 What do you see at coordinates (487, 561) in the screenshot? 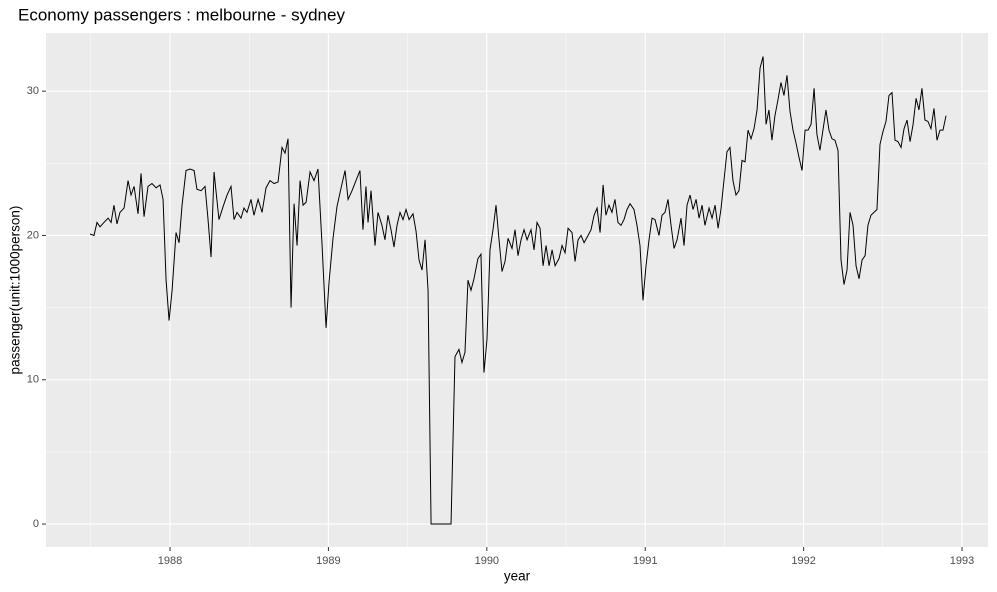
I see `x-tick-label: 1990` at bounding box center [487, 561].